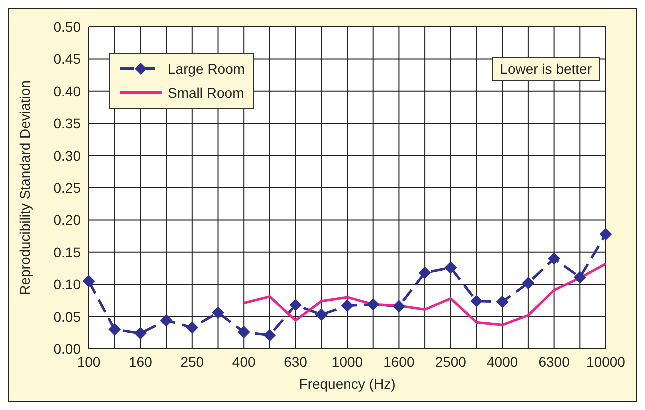 The image size is (645, 410). I want to click on x-tick-label: 630, so click(296, 362).